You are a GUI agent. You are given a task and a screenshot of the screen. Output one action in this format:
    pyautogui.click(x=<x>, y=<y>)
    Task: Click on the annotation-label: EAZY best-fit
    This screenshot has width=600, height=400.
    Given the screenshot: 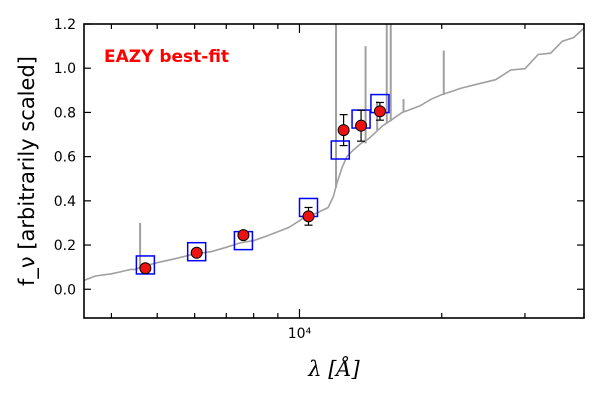 What is the action you would take?
    pyautogui.click(x=166, y=57)
    